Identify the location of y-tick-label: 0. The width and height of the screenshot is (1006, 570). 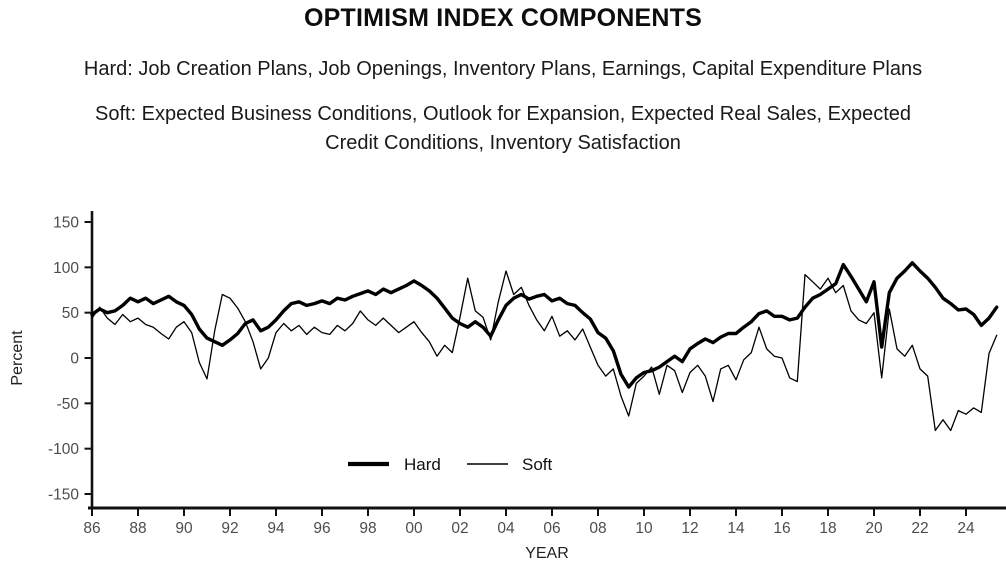
(74, 359).